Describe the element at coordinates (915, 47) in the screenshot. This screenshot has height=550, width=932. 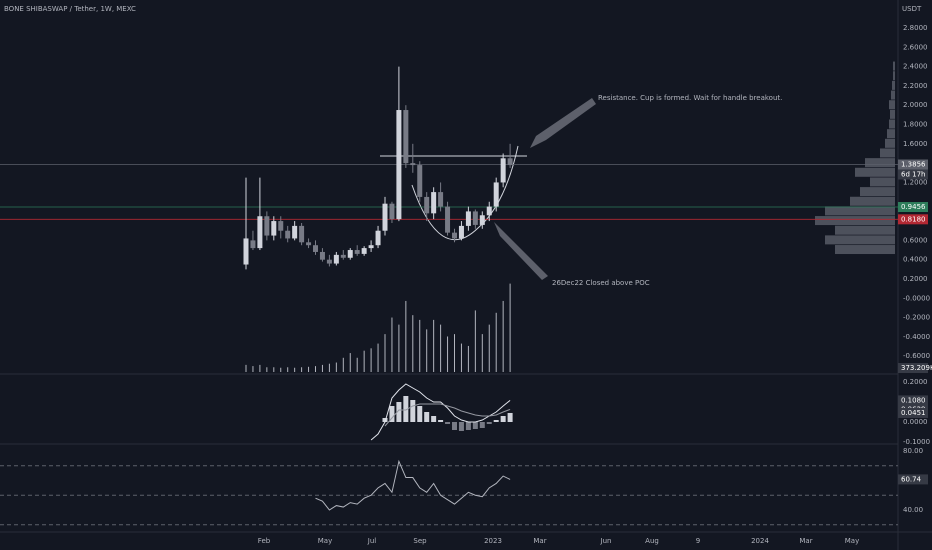
I see `y-tick-label: 2.6000` at that location.